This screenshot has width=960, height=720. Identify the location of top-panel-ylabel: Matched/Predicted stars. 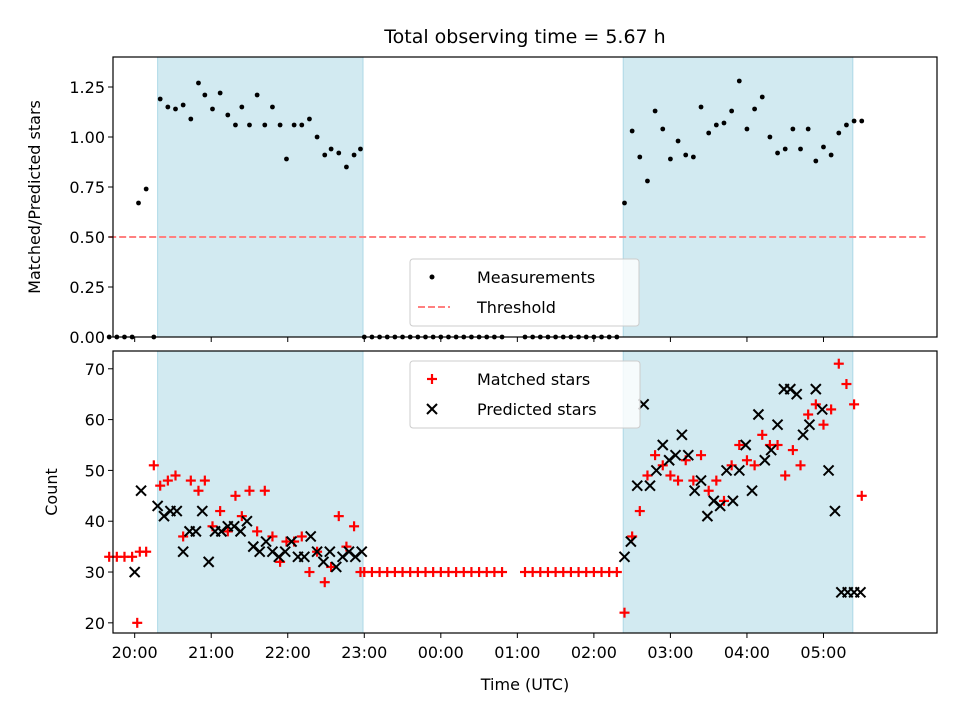
(34, 197).